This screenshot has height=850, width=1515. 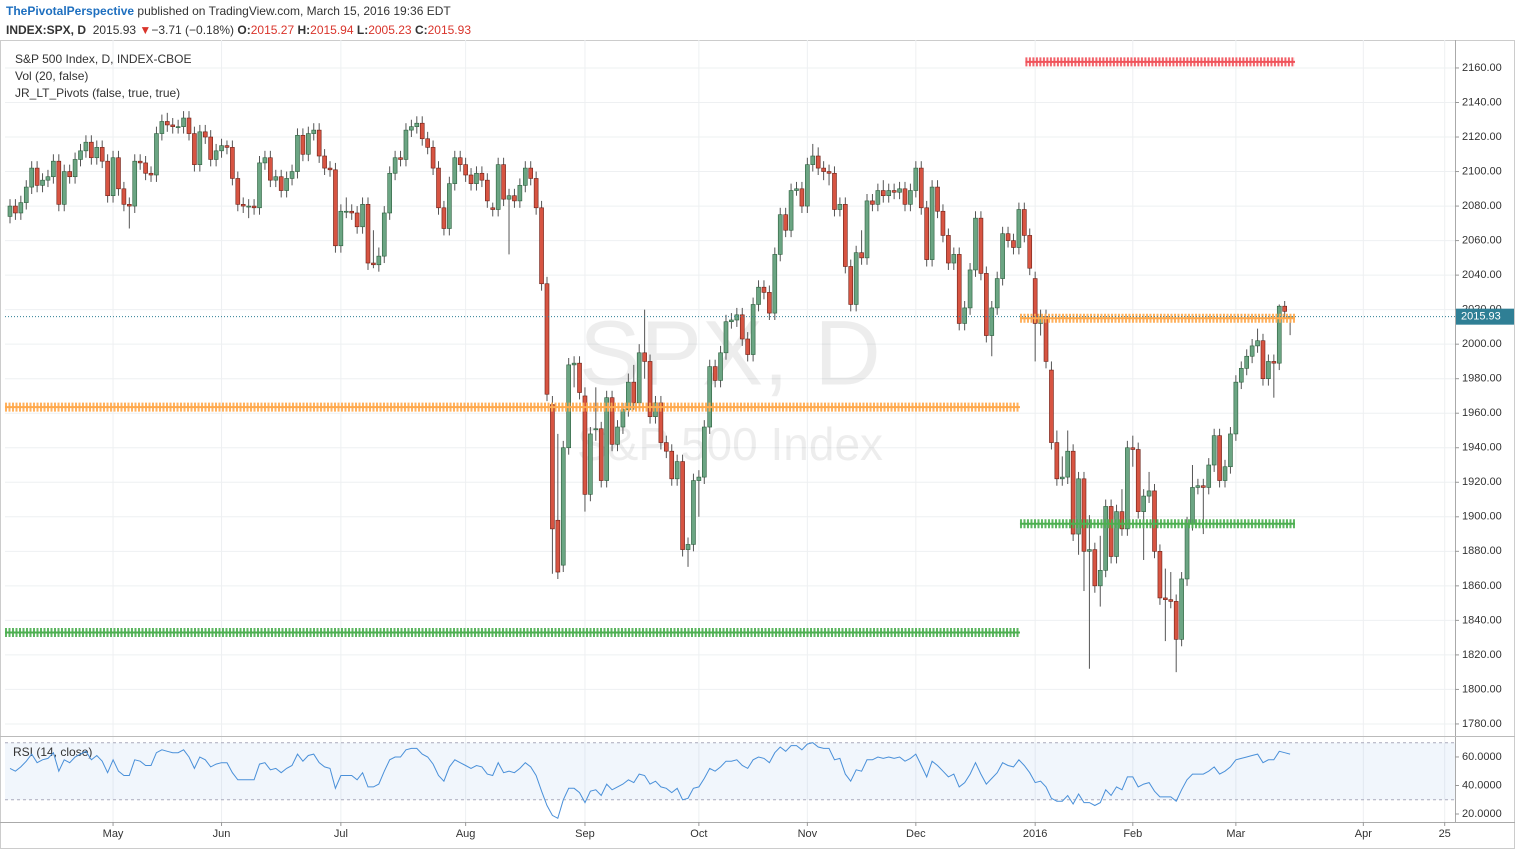 What do you see at coordinates (70, 11) in the screenshot?
I see `author: ThePivotalPerspective` at bounding box center [70, 11].